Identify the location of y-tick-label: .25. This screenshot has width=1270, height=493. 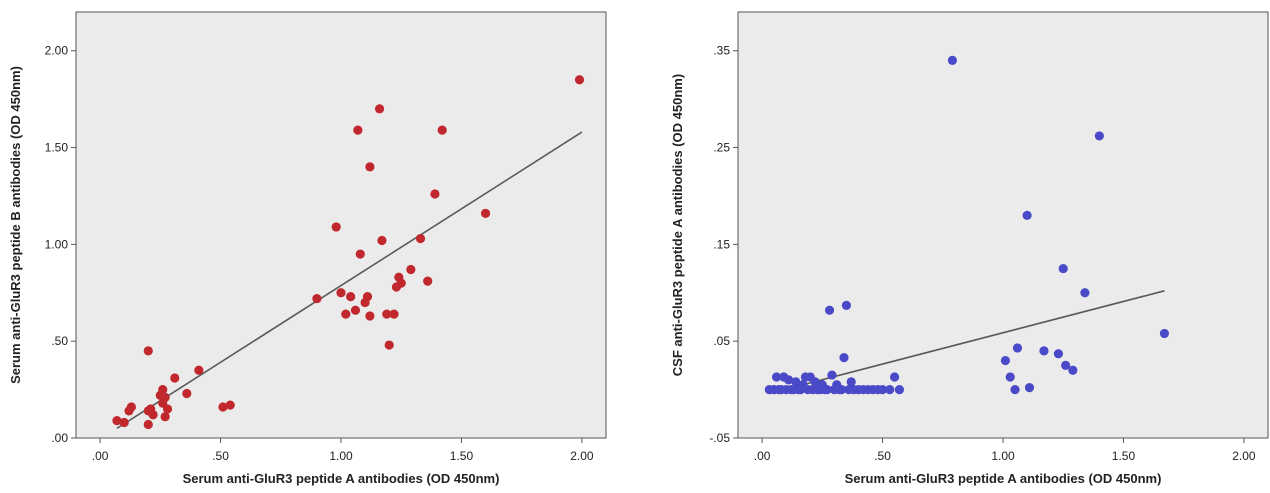
(721, 148).